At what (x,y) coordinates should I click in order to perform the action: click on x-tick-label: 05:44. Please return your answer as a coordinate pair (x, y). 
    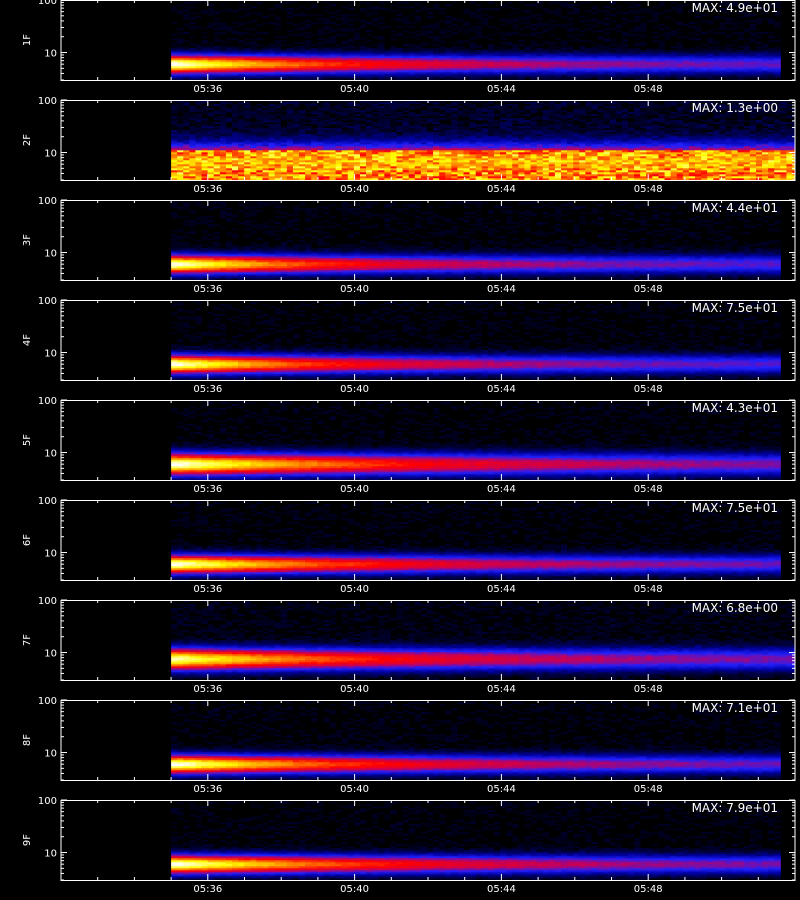
    Looking at the image, I should click on (501, 89).